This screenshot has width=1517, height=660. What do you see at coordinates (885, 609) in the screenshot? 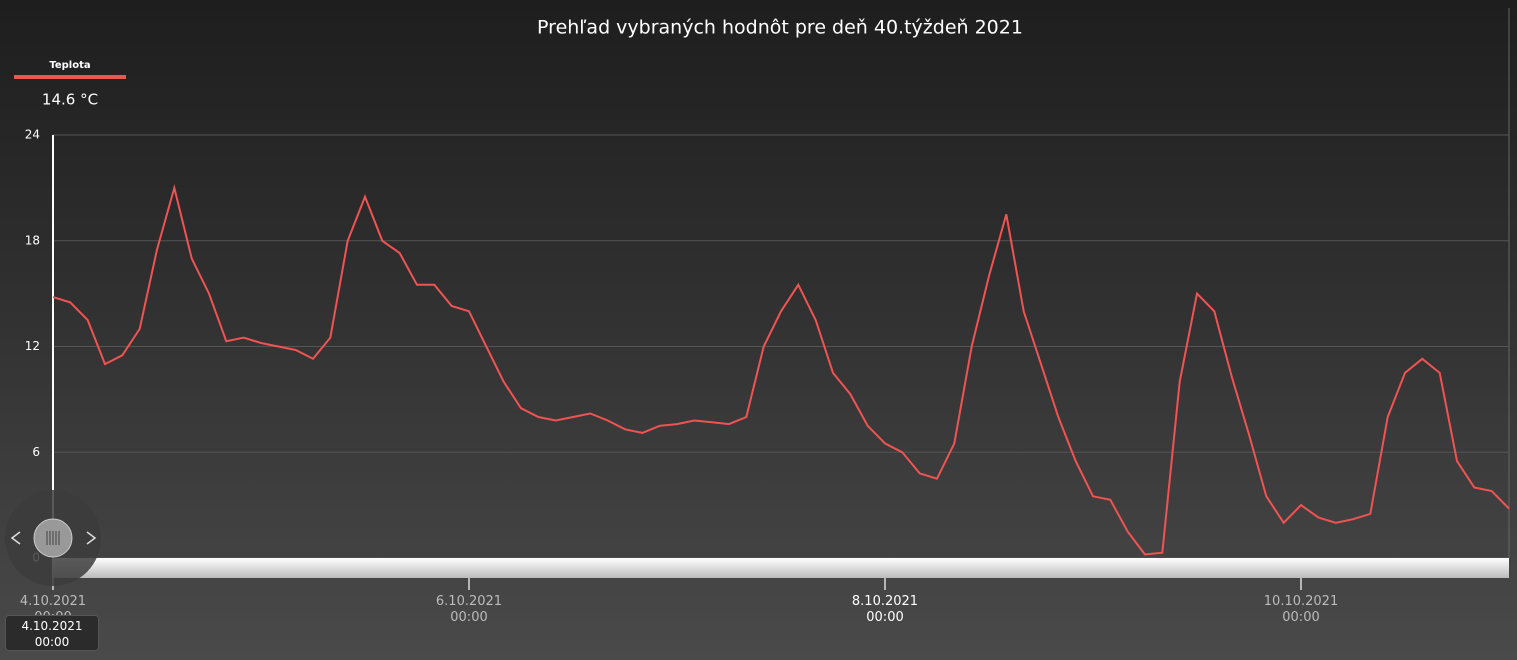
I see `x-tick-label: 8.10.2021 00:00` at bounding box center [885, 609].